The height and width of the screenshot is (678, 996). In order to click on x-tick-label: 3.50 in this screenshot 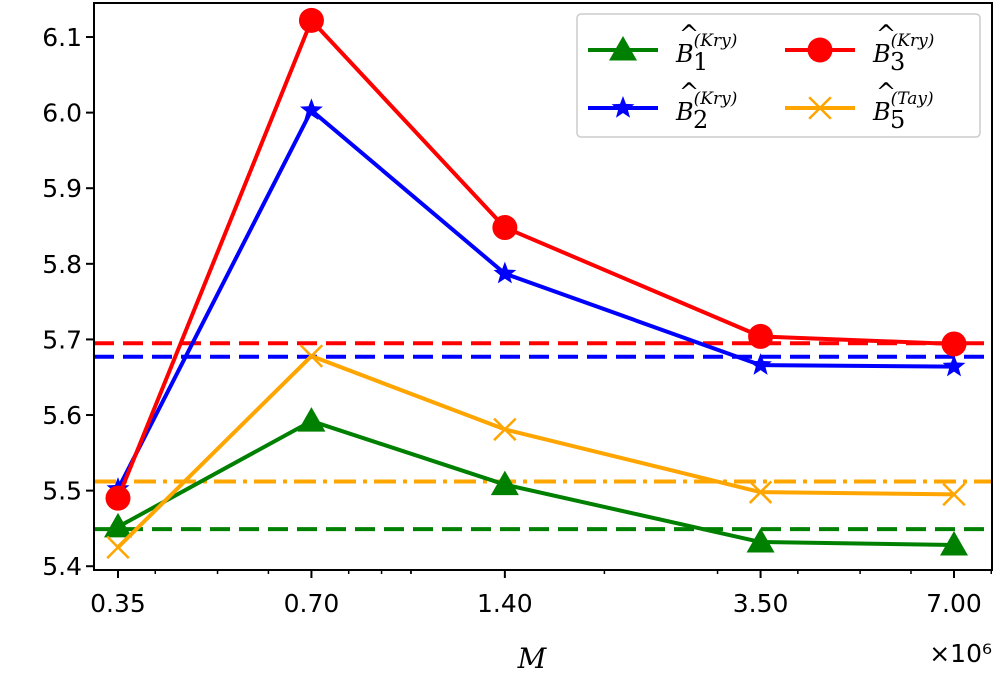, I will do `click(761, 603)`.